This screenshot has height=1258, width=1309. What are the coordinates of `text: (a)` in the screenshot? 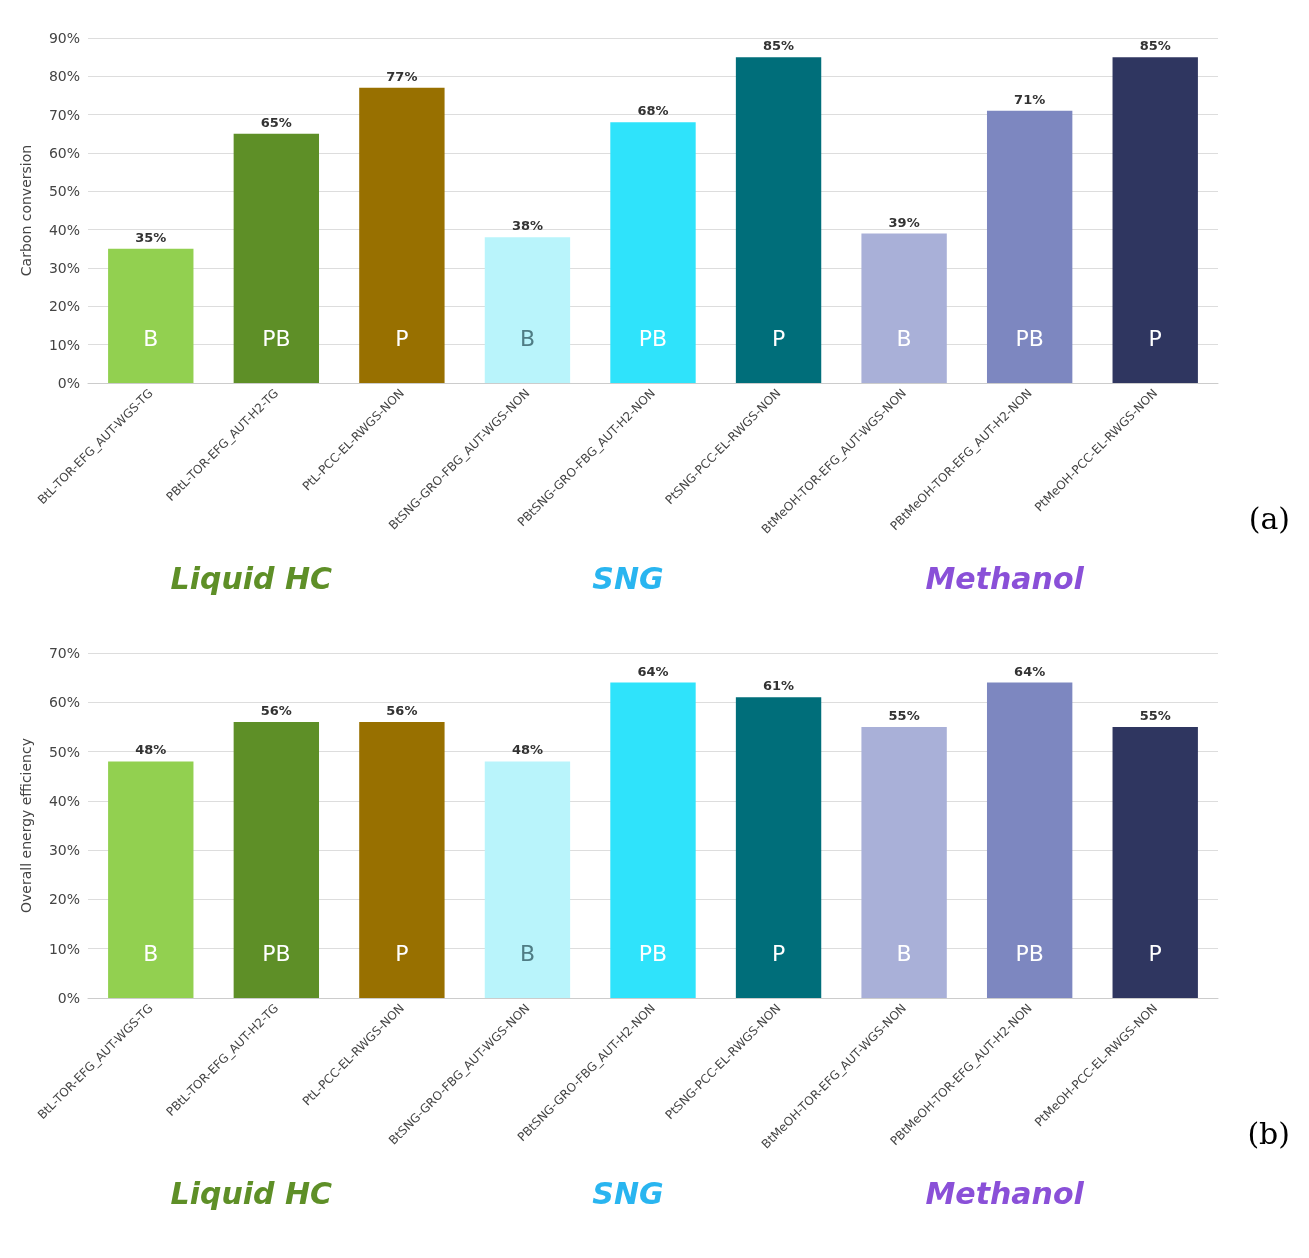 It's located at (1269, 518).